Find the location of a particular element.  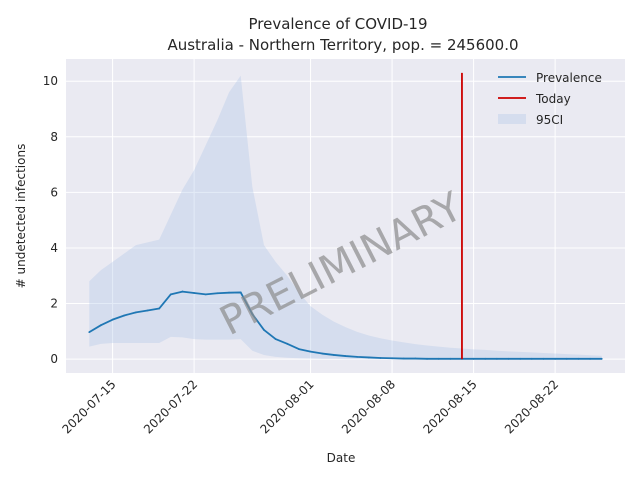

y-tick-label: 8 is located at coordinates (54, 137).